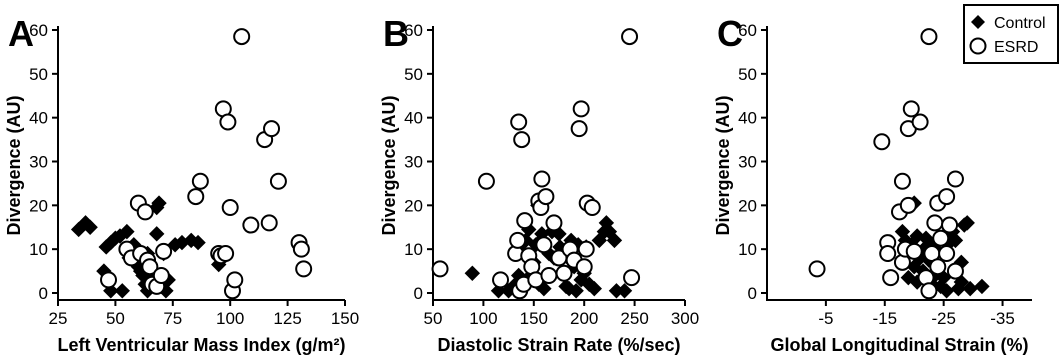 The height and width of the screenshot is (356, 1063). I want to click on x-tick-label: 200, so click(584, 318).